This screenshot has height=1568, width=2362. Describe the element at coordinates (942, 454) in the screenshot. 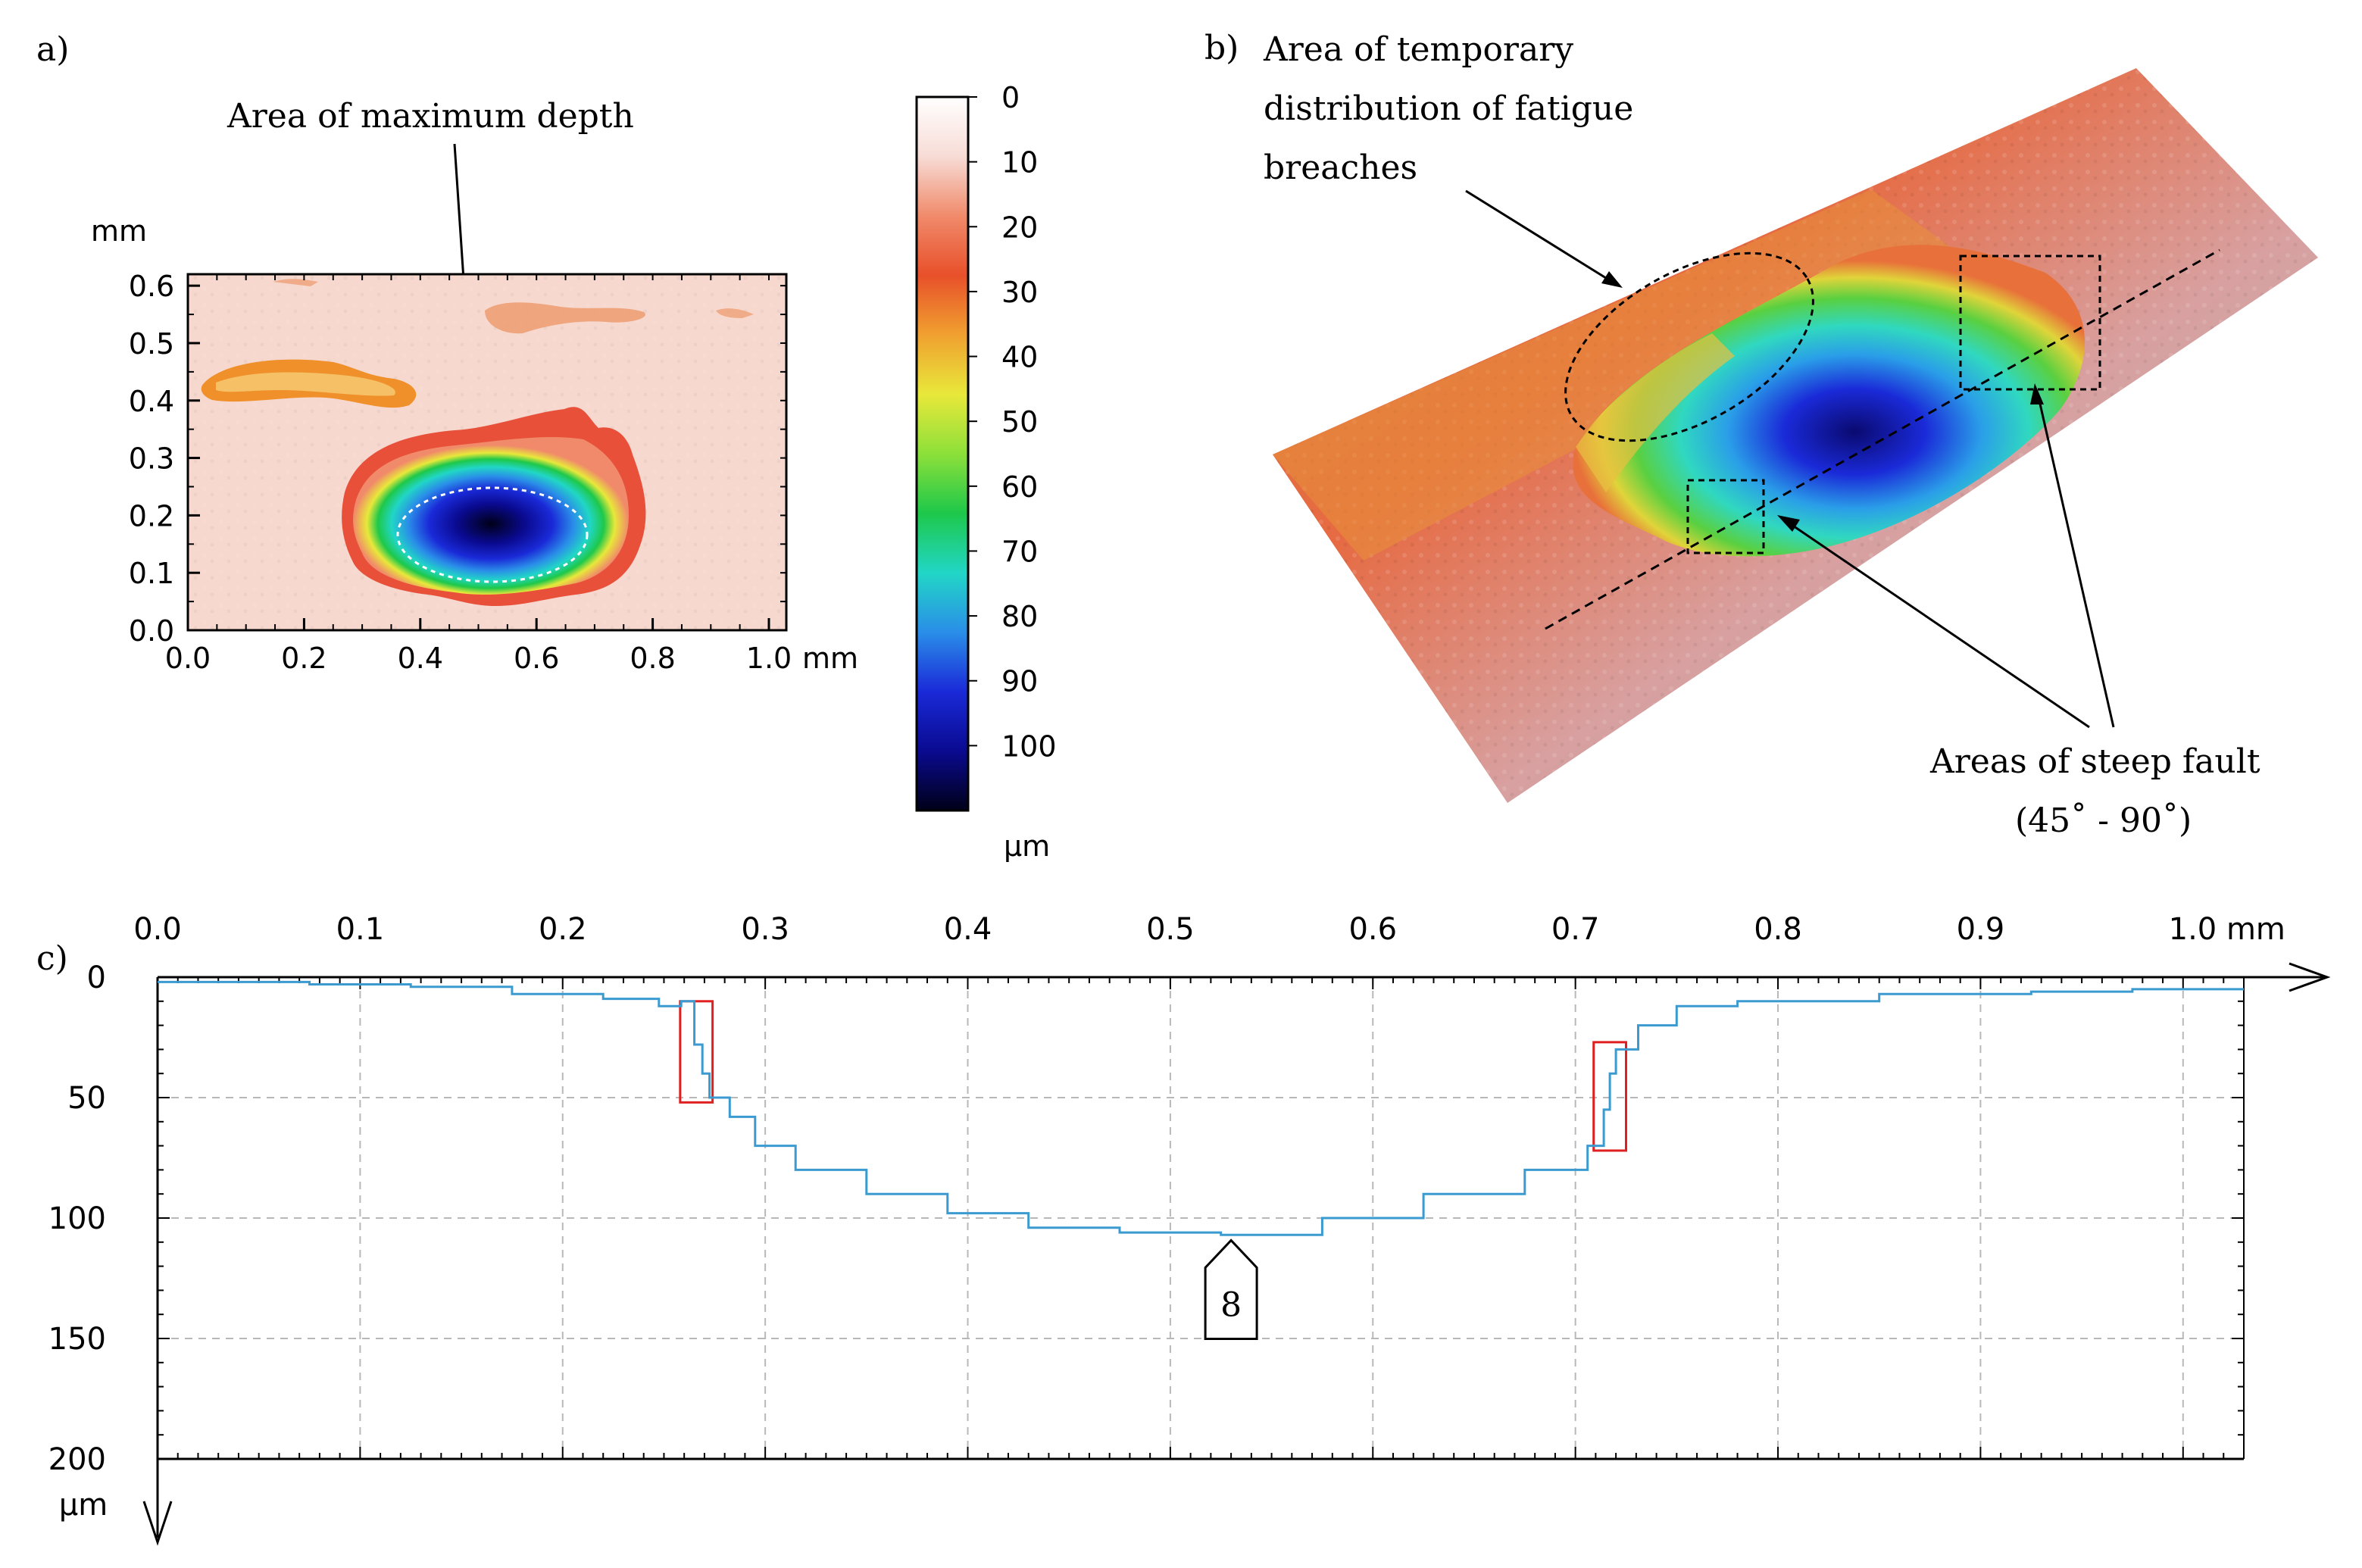

I see `colorbar` at that location.